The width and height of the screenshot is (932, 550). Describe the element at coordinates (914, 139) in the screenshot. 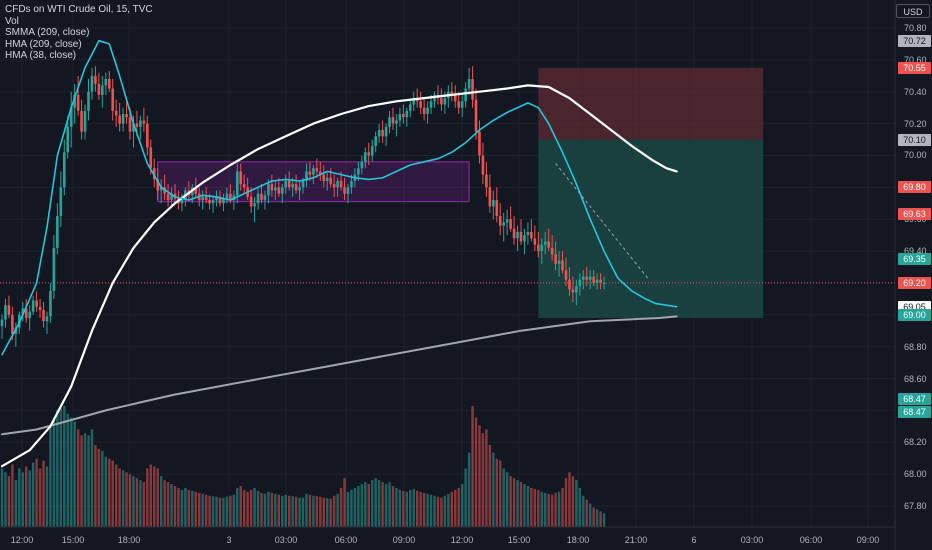

I see `price-badge: 70.10` at that location.